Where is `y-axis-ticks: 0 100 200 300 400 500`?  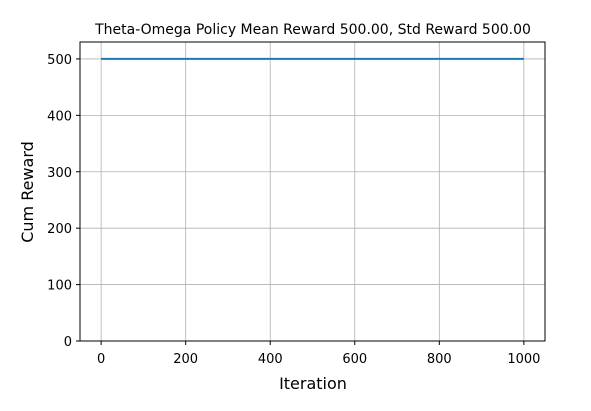 y-axis-ticks: 0 100 200 300 400 500 is located at coordinates (63, 201).